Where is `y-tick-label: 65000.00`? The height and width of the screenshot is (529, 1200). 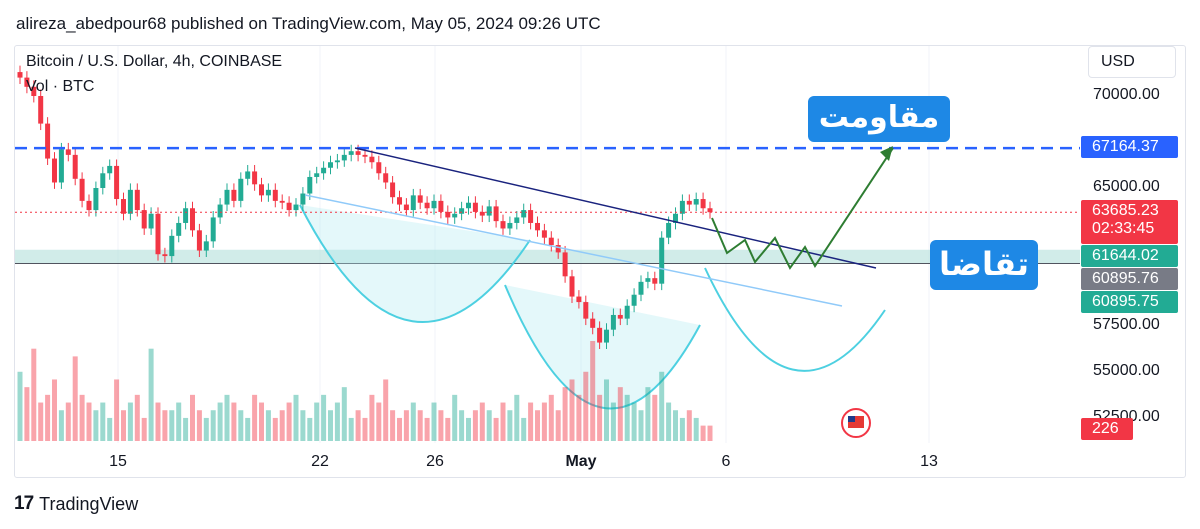
y-tick-label: 65000.00 is located at coordinates (1126, 186).